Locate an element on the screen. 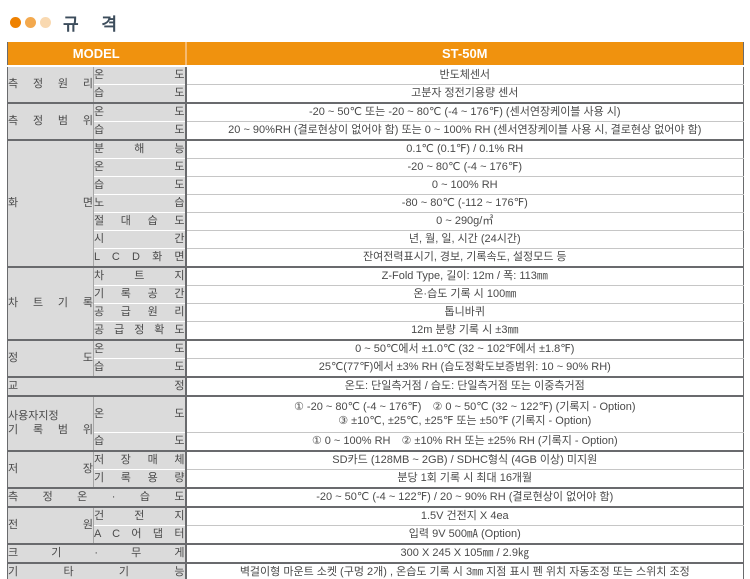  spec-category-cell: 측 정 범 위 is located at coordinates (50, 121).